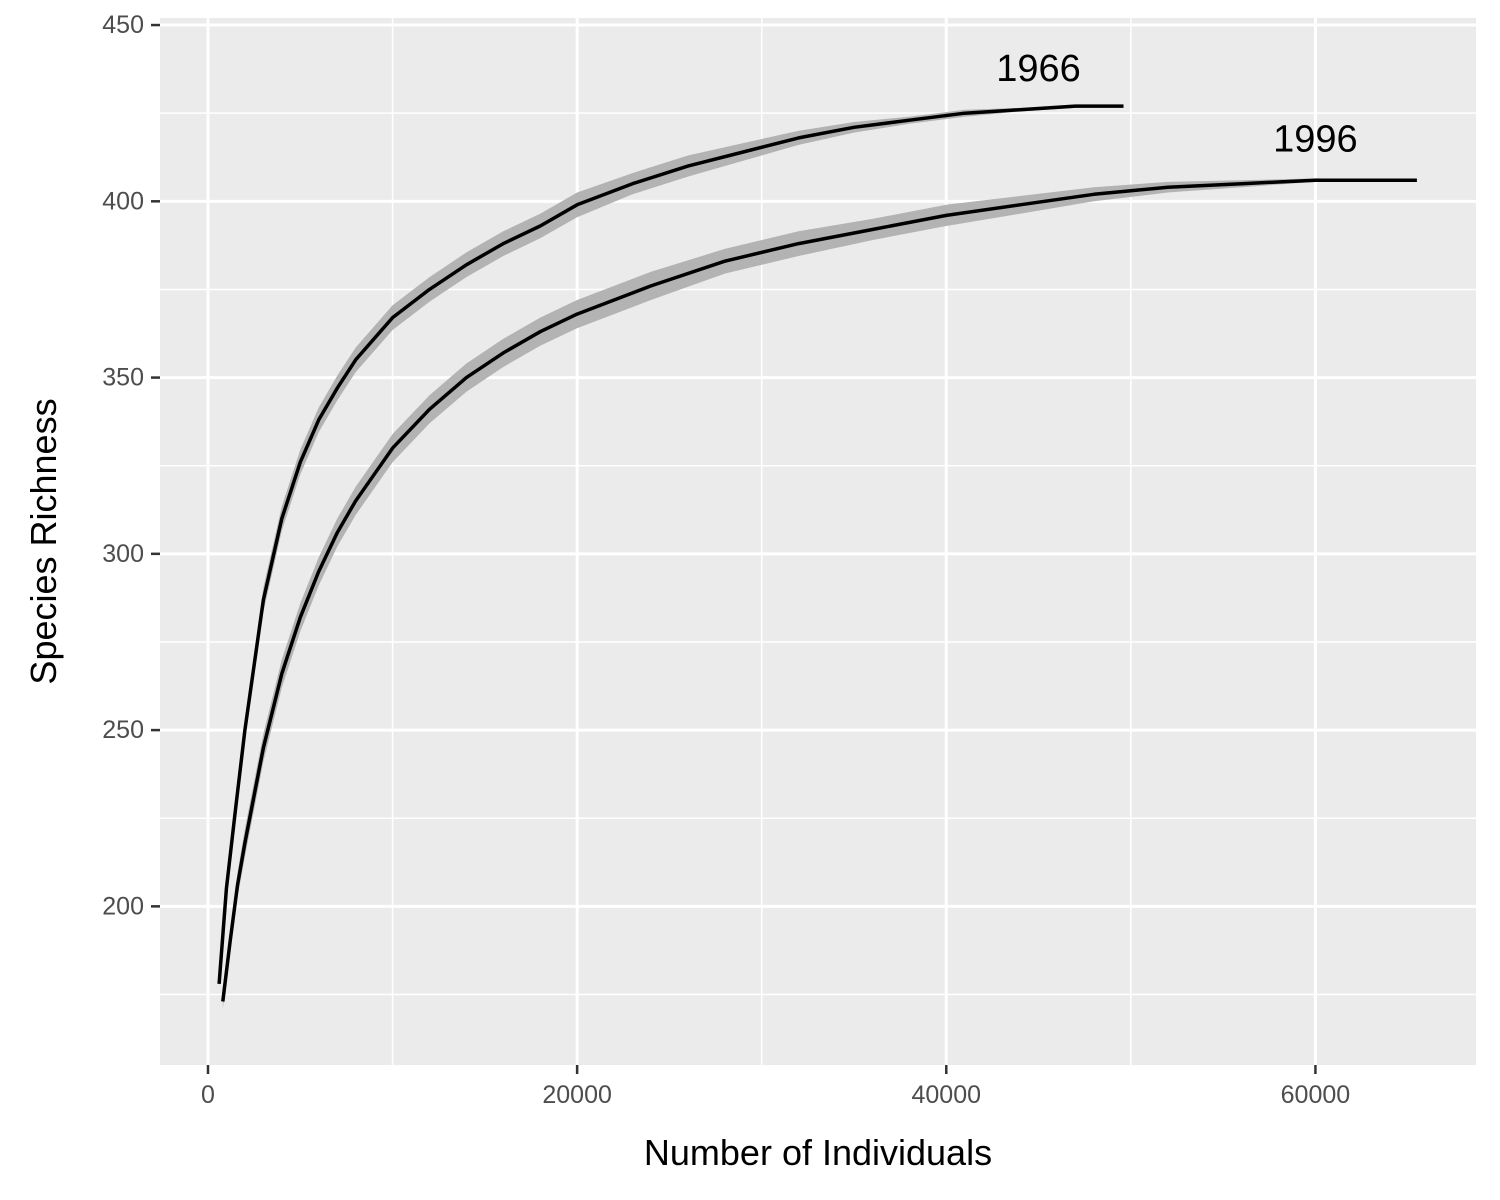 The image size is (1500, 1200). Describe the element at coordinates (43, 541) in the screenshot. I see `y-axis-title: Species Richness` at that location.